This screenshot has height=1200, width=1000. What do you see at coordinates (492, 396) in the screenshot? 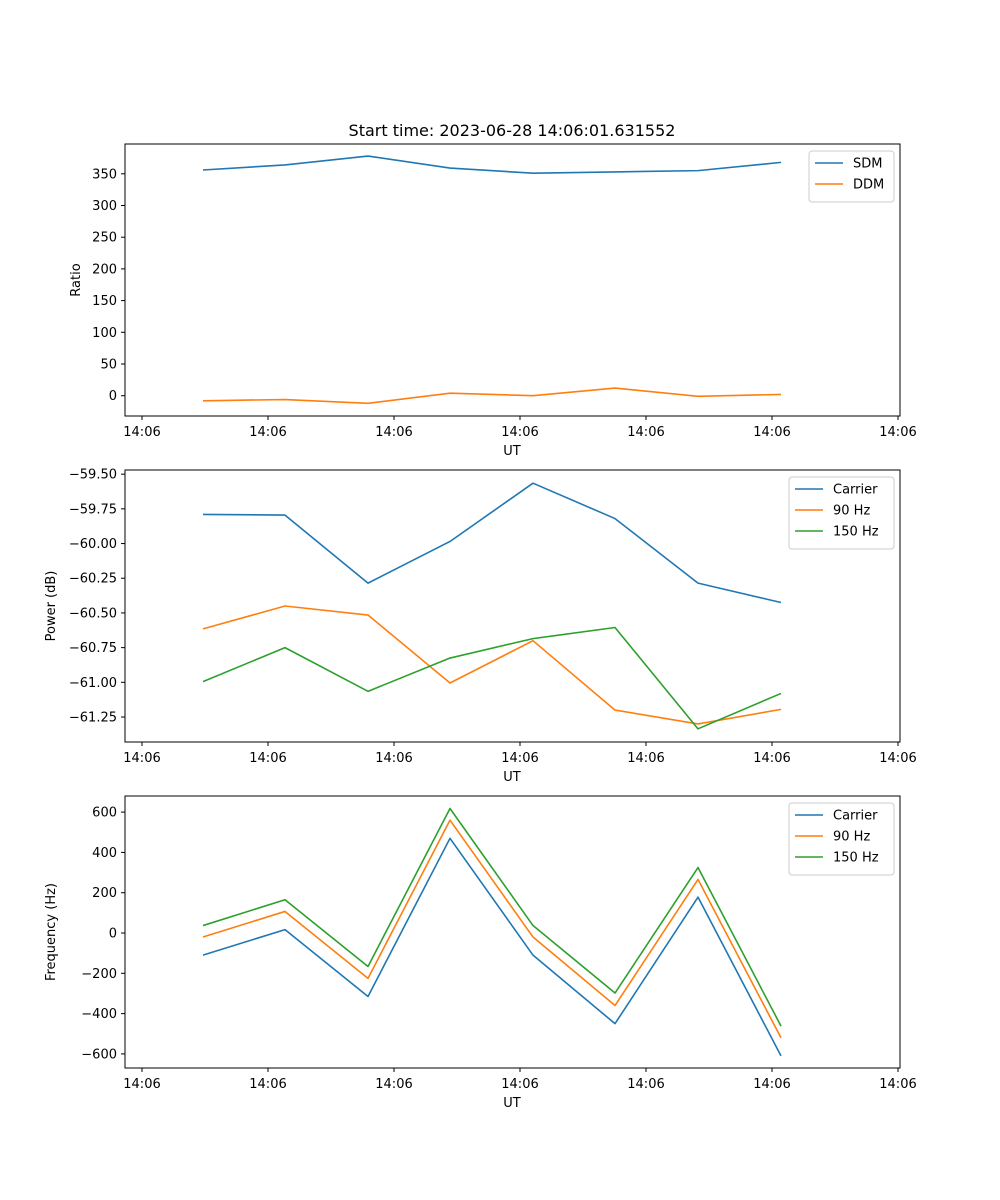
I see `series-line-ddm` at bounding box center [492, 396].